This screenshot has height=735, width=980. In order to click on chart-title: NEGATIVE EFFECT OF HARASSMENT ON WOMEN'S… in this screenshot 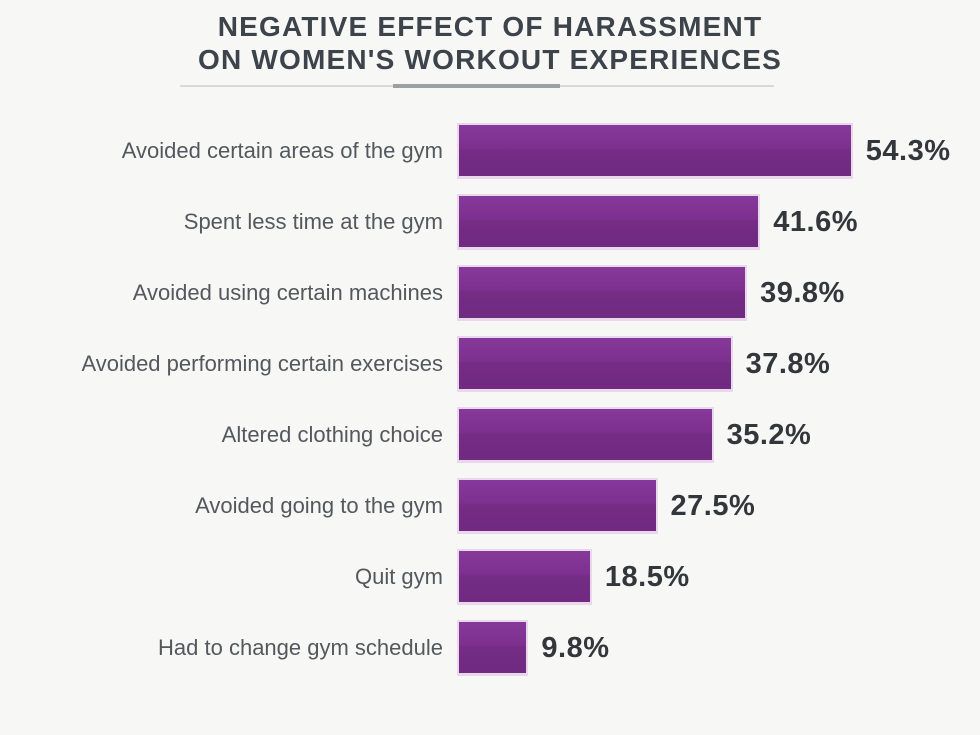, I will do `click(490, 43)`.